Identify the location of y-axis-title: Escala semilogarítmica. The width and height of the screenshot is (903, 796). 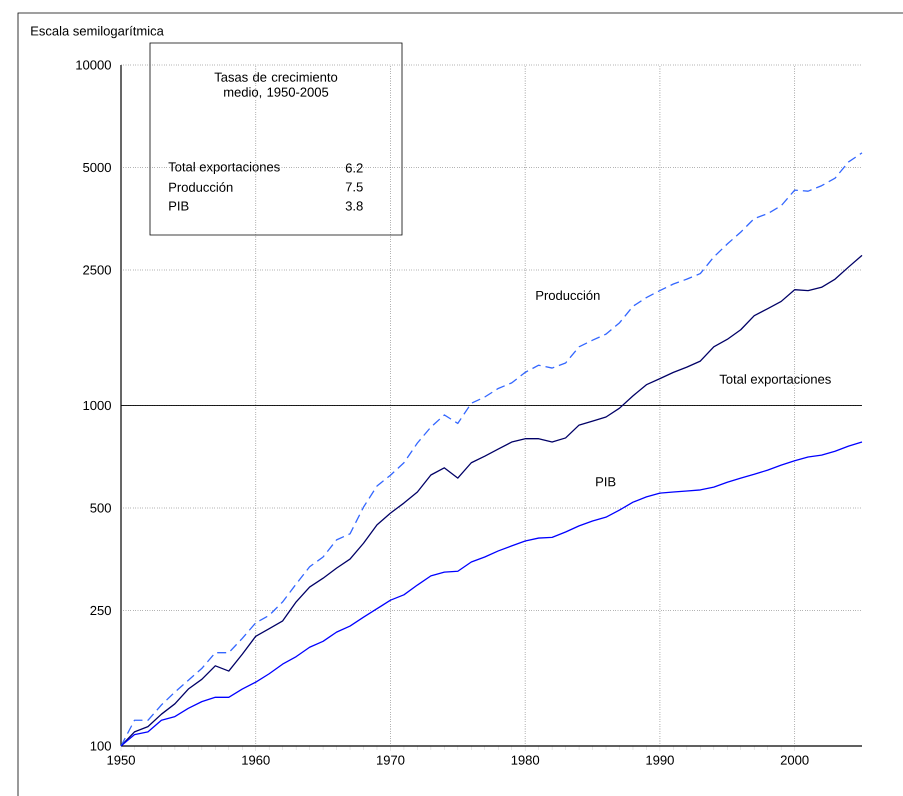
(97, 32).